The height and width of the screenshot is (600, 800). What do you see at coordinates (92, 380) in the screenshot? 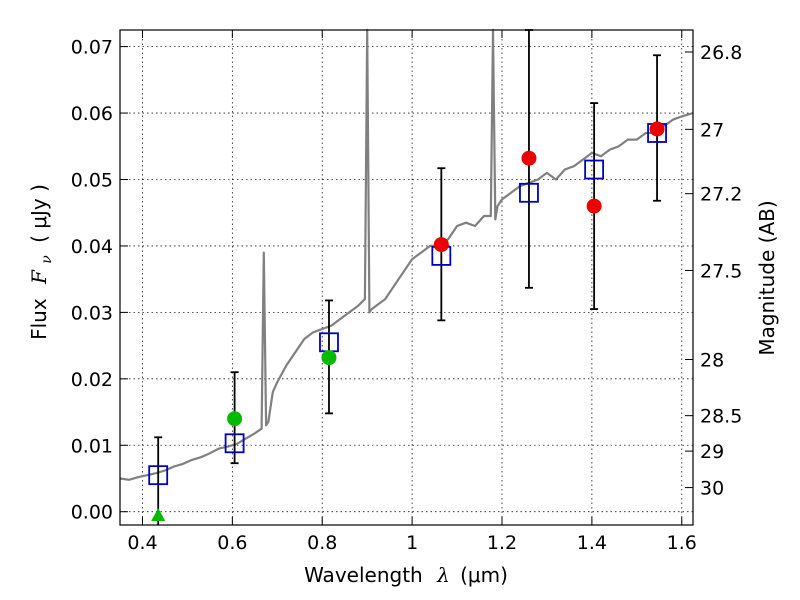
I see `y-tick-label: 0.02` at bounding box center [92, 380].